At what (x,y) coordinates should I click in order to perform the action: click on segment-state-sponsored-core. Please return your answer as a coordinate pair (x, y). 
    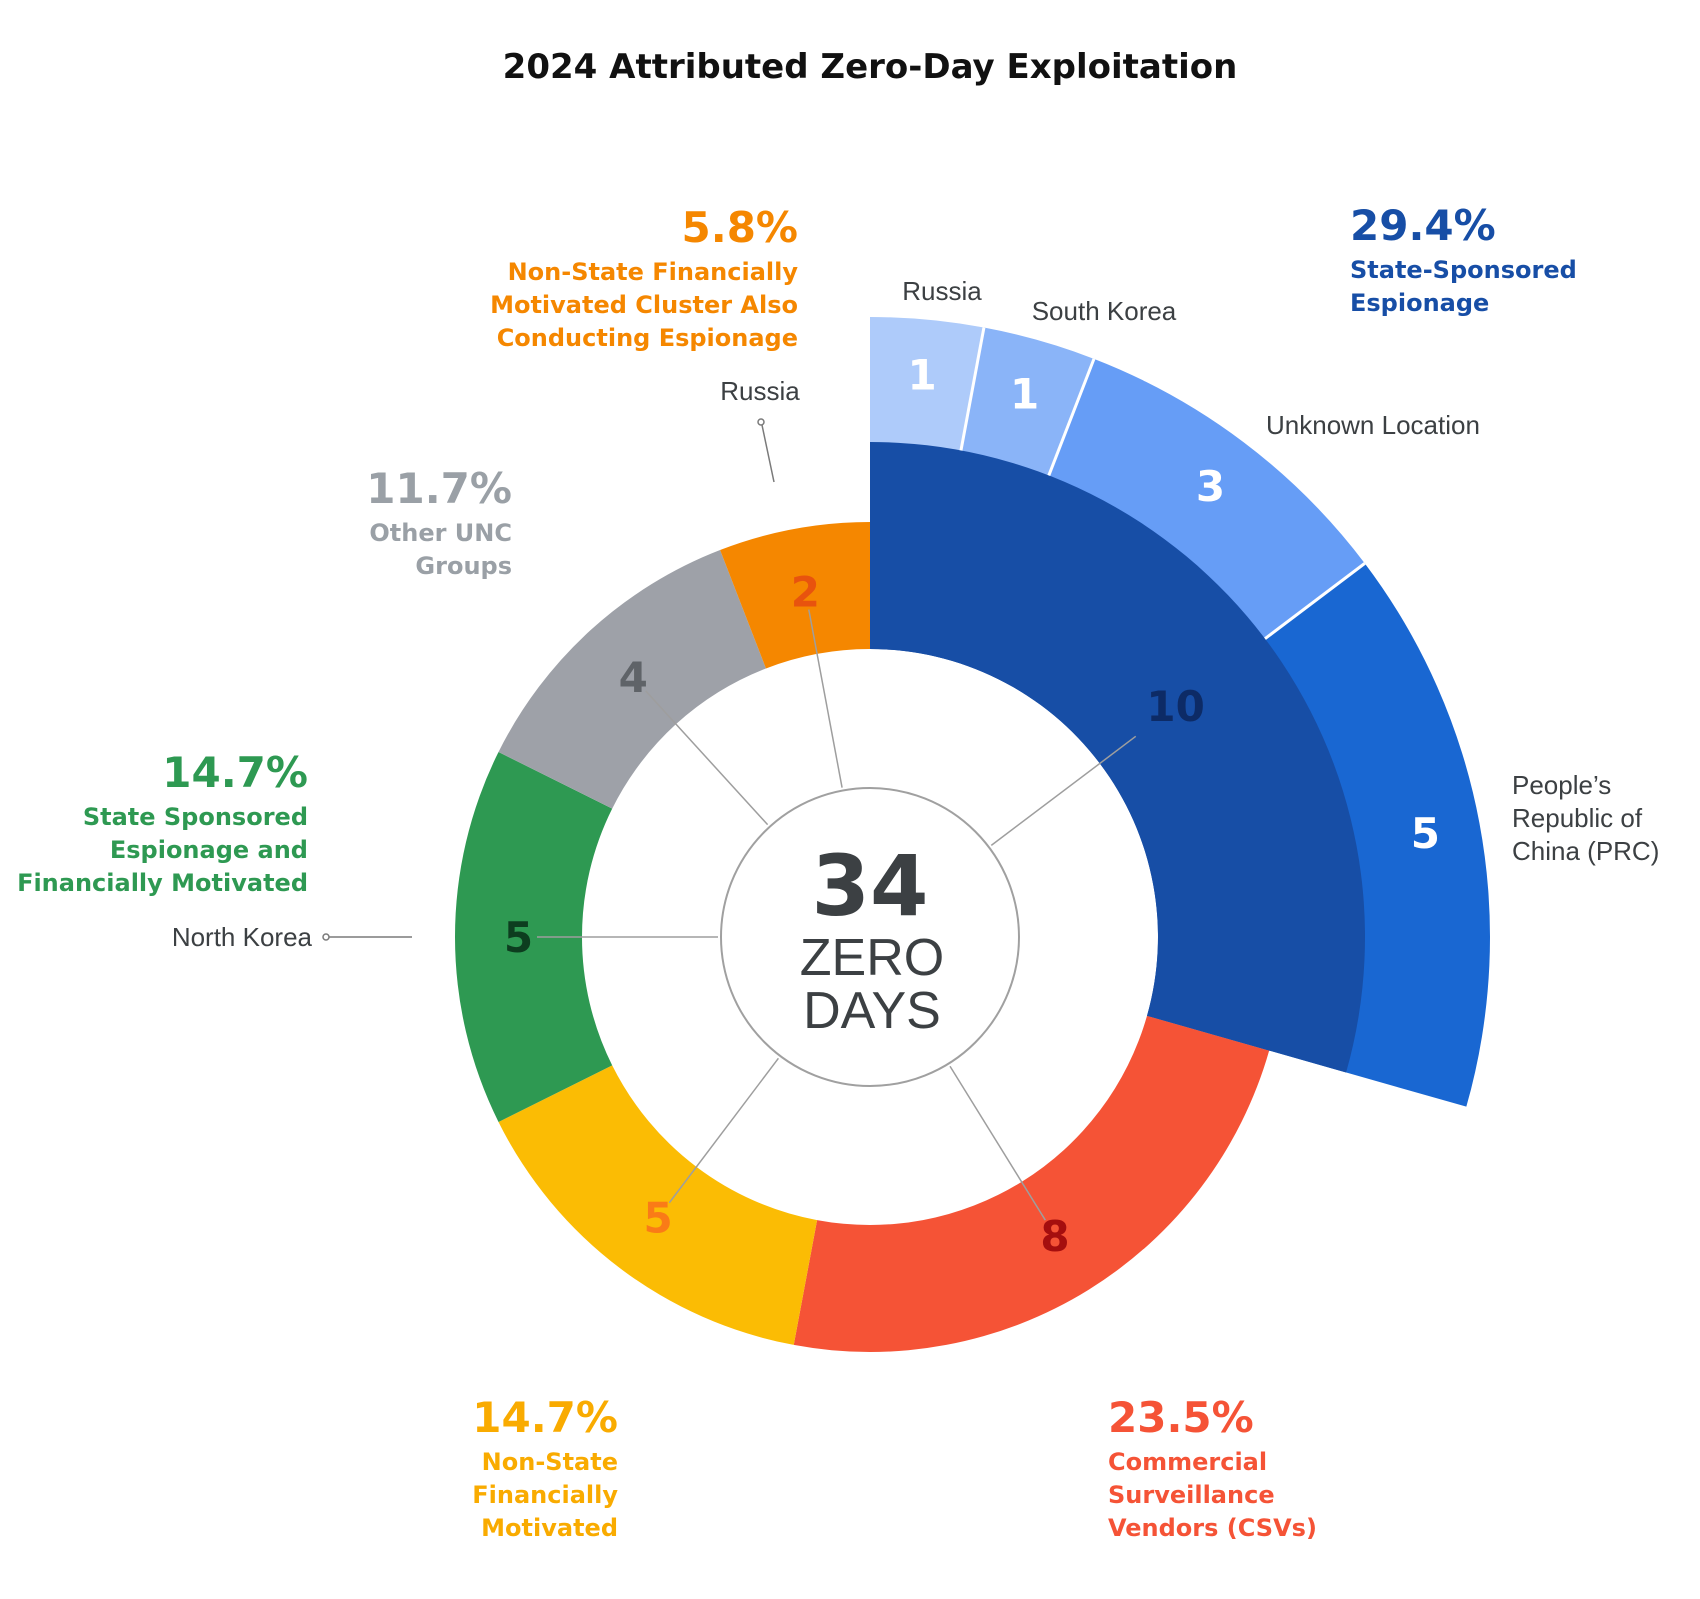
    Looking at the image, I should click on (1117, 757).